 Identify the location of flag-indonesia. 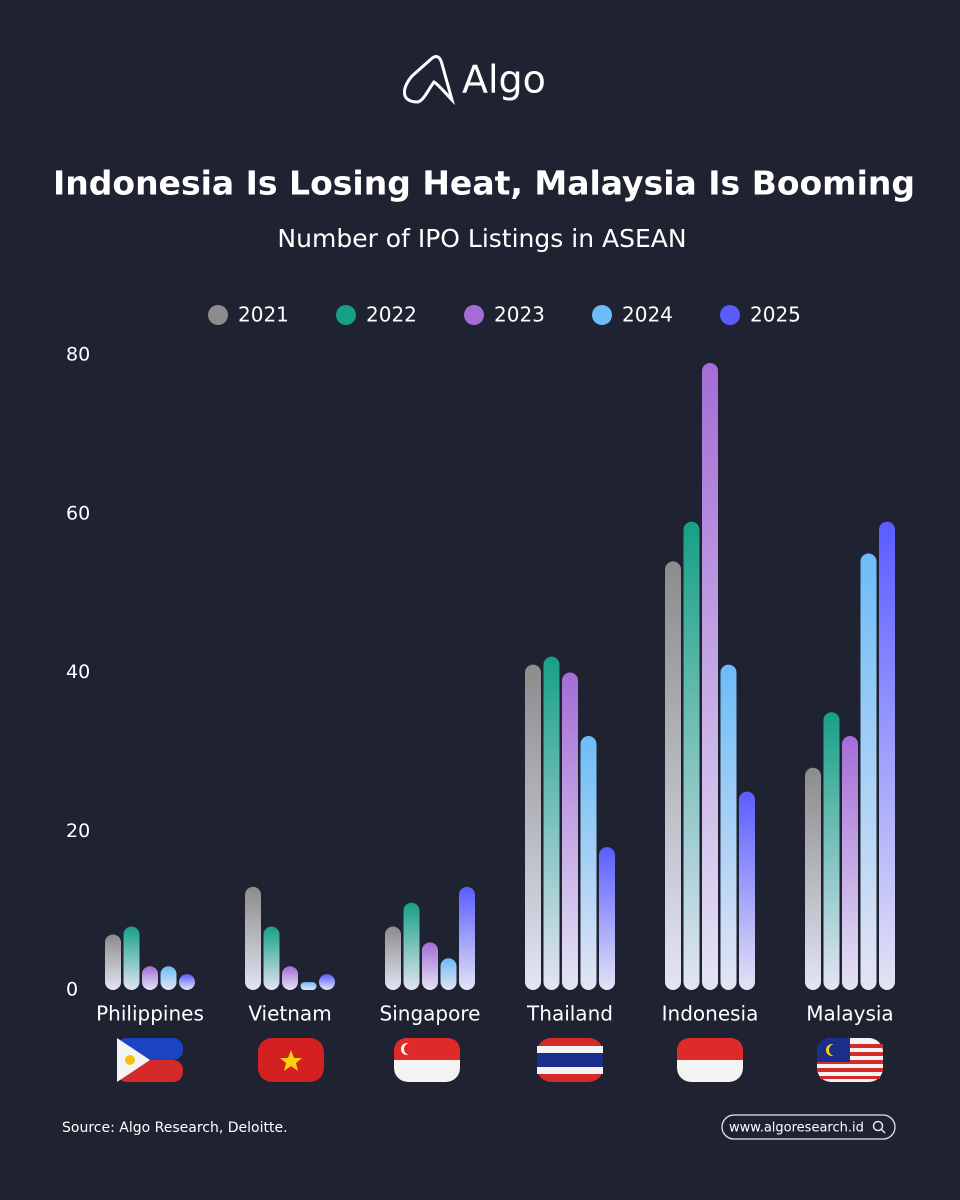
(710, 1060).